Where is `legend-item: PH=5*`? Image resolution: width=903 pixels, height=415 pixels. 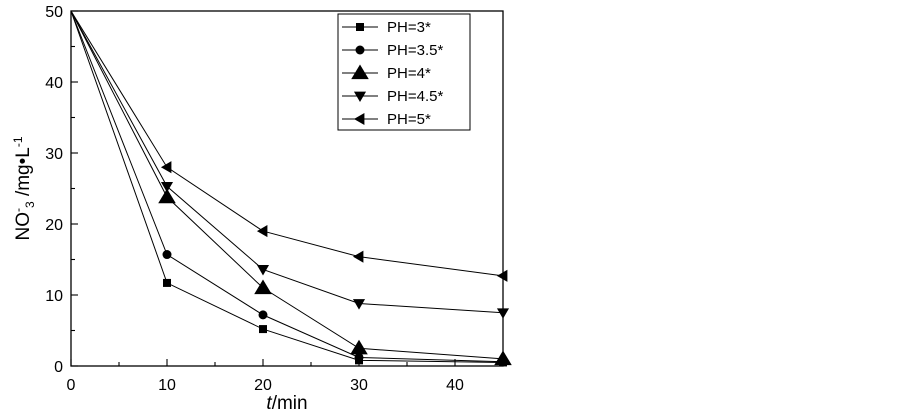 legend-item: PH=5* is located at coordinates (386, 119).